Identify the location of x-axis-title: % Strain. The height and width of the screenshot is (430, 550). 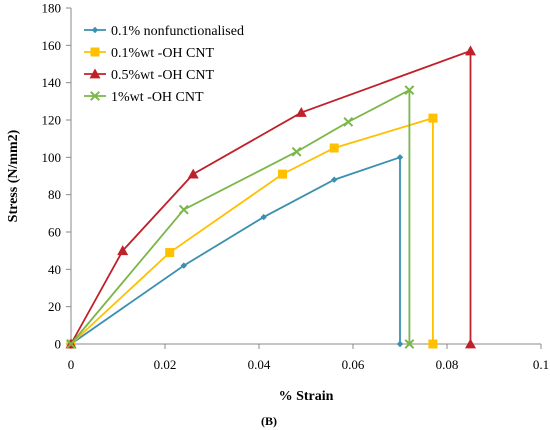
(306, 396).